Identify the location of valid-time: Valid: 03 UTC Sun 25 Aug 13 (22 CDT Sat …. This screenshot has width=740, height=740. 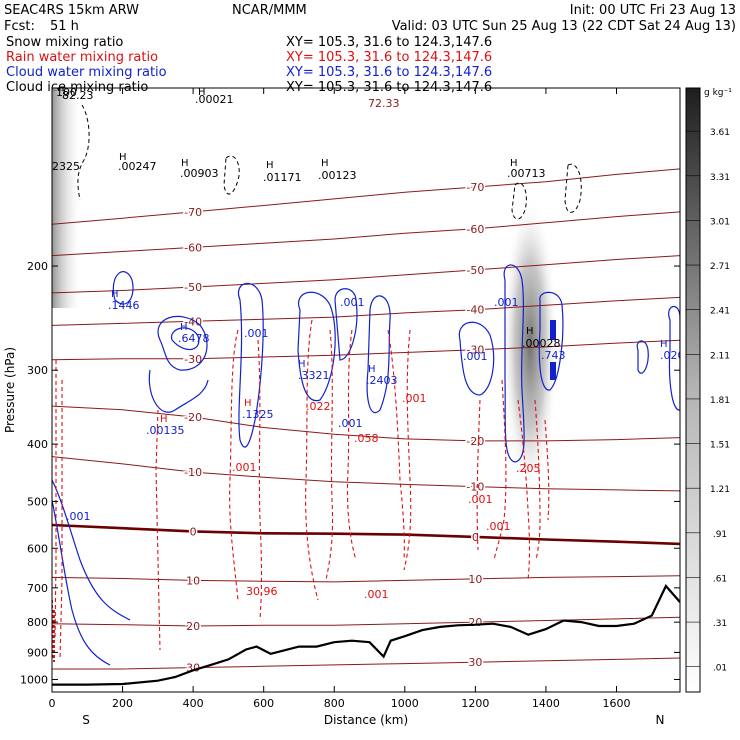
(564, 26).